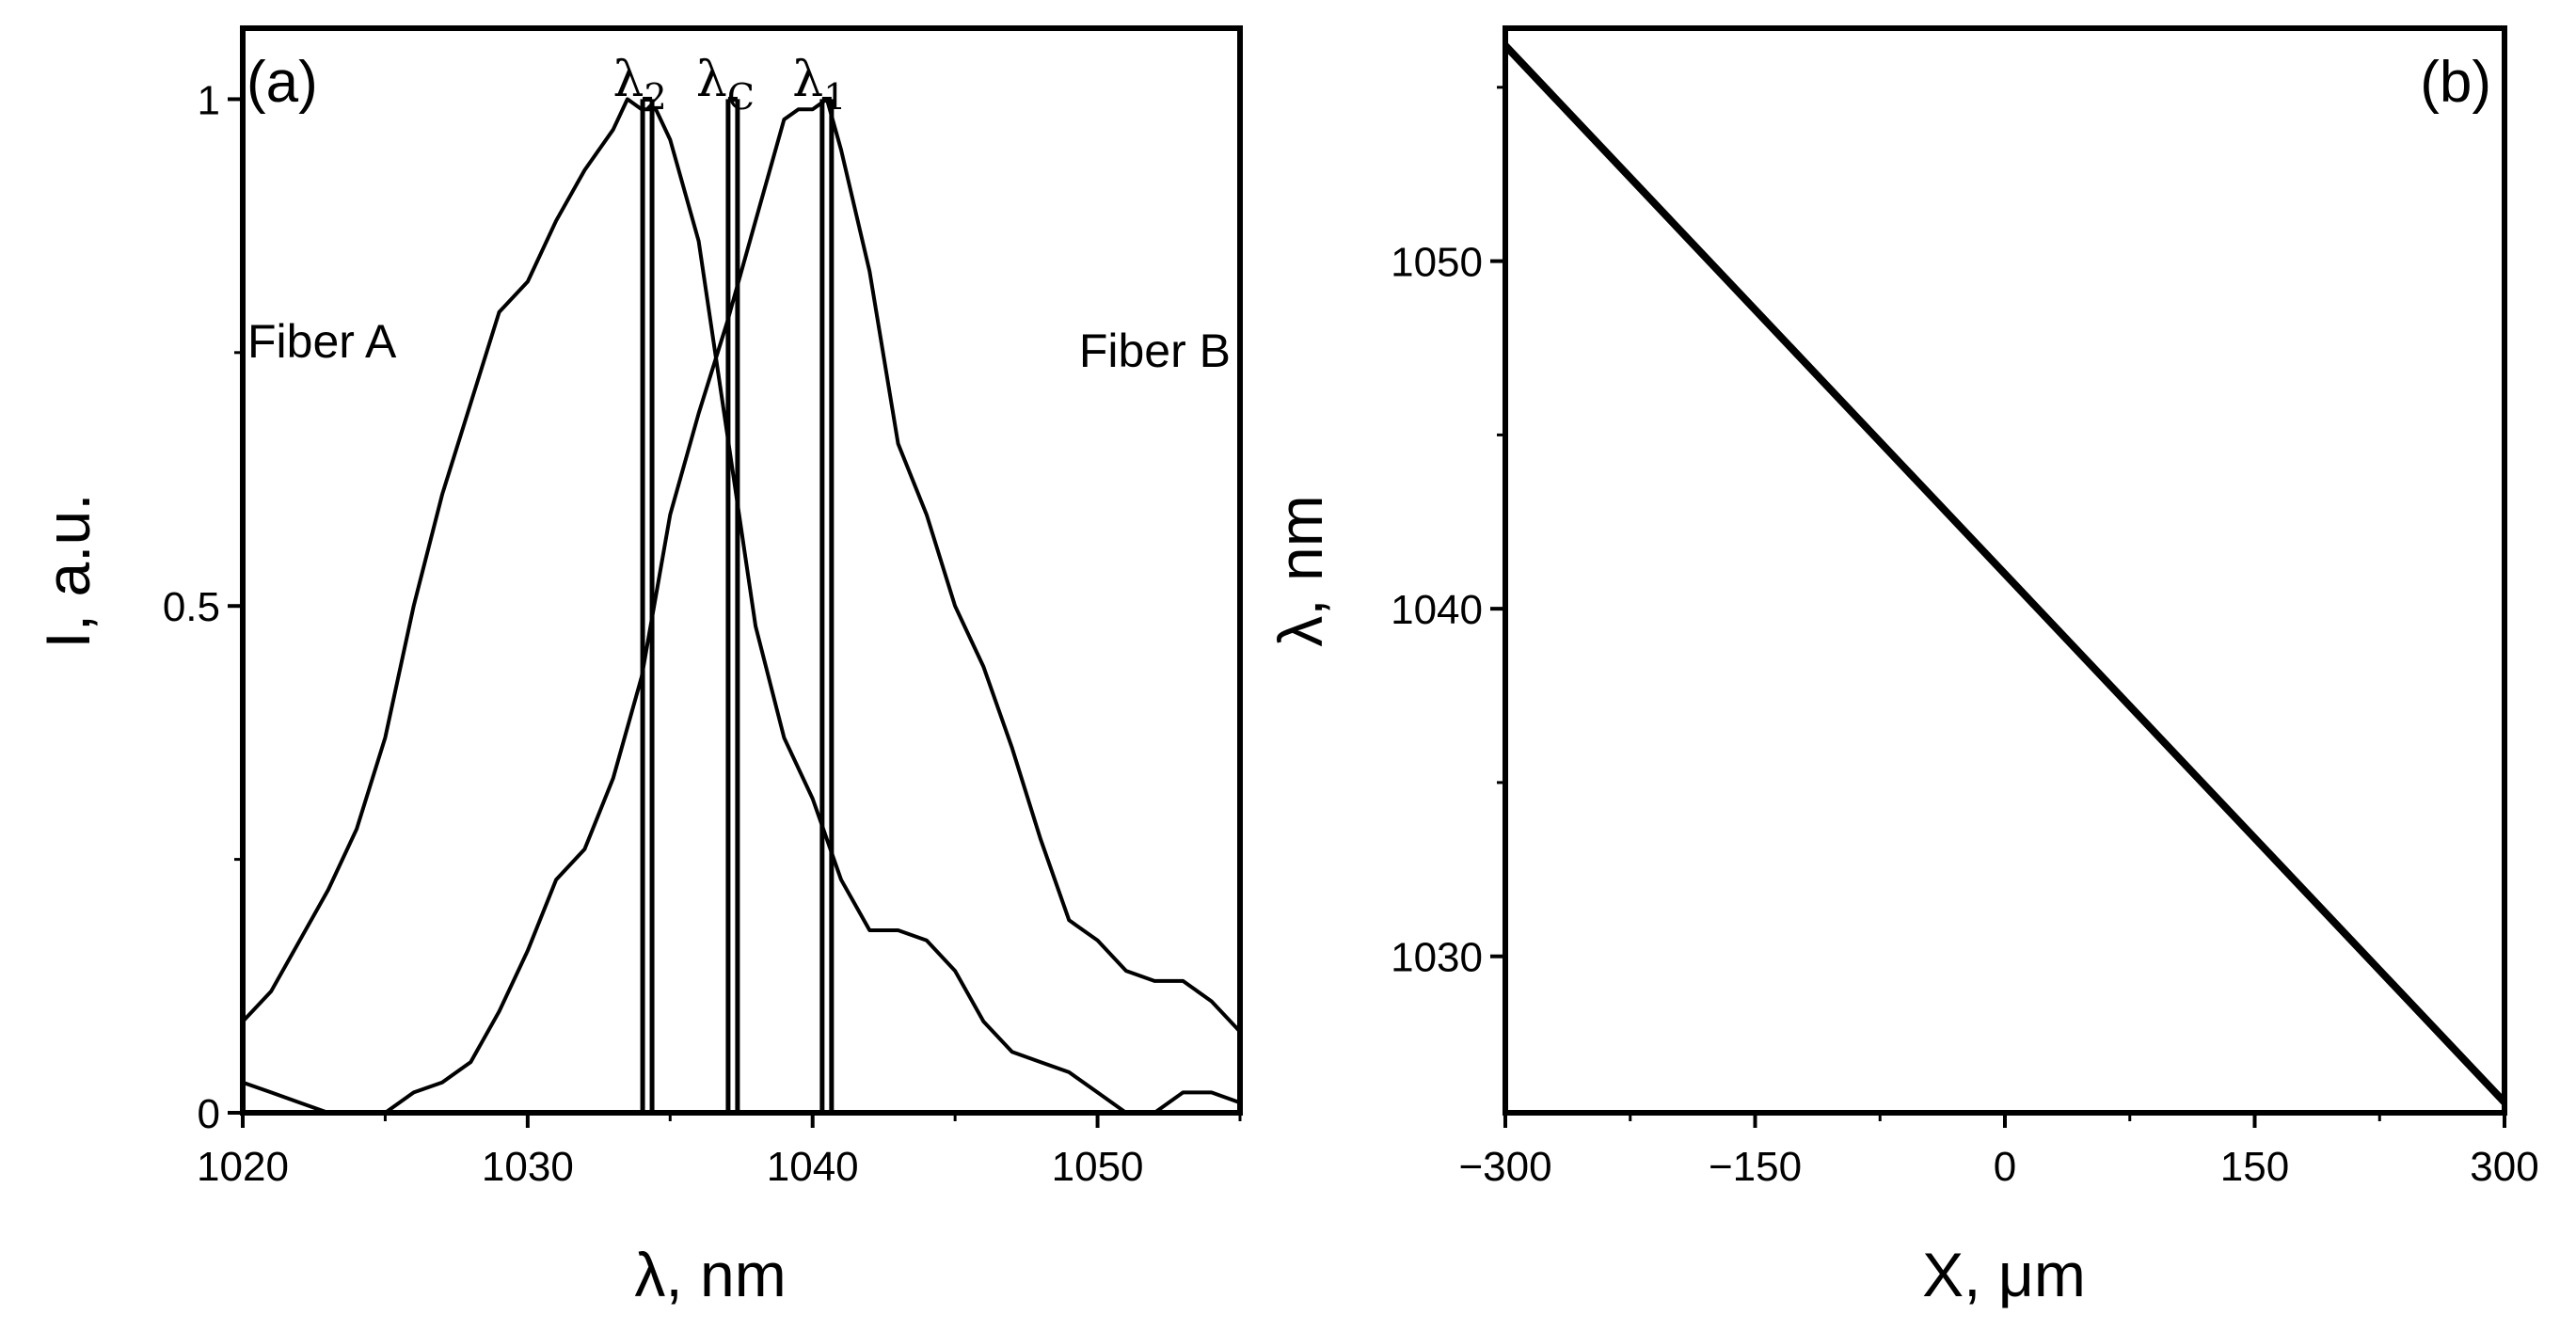 The width and height of the screenshot is (2576, 1331). What do you see at coordinates (1756, 1167) in the screenshot?
I see `x-tick-label: −150` at bounding box center [1756, 1167].